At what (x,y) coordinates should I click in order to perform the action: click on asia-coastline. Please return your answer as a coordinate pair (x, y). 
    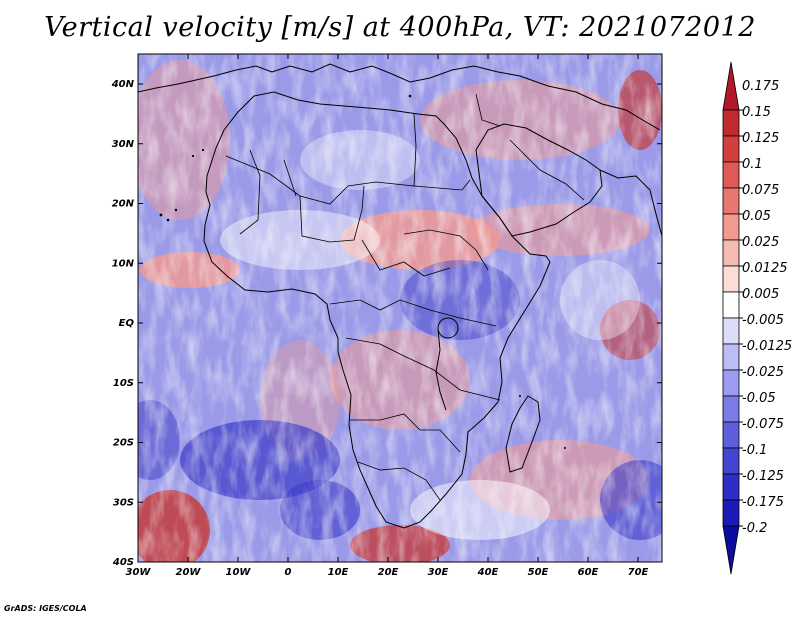
    Looking at the image, I should click on (590, 103).